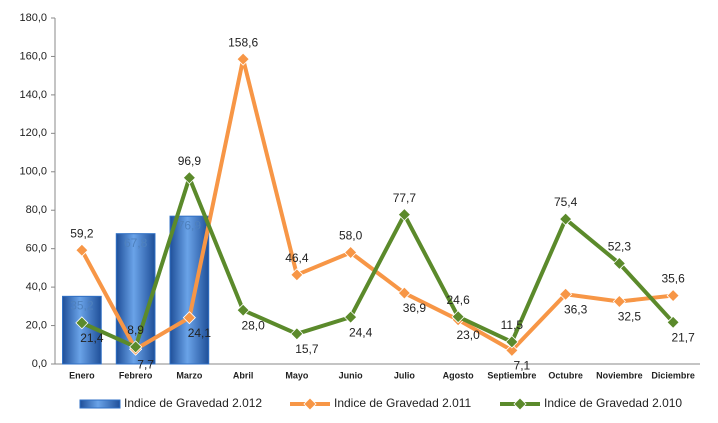 The width and height of the screenshot is (718, 423). What do you see at coordinates (36, 210) in the screenshot?
I see `y-tick-label: 80,0` at bounding box center [36, 210].